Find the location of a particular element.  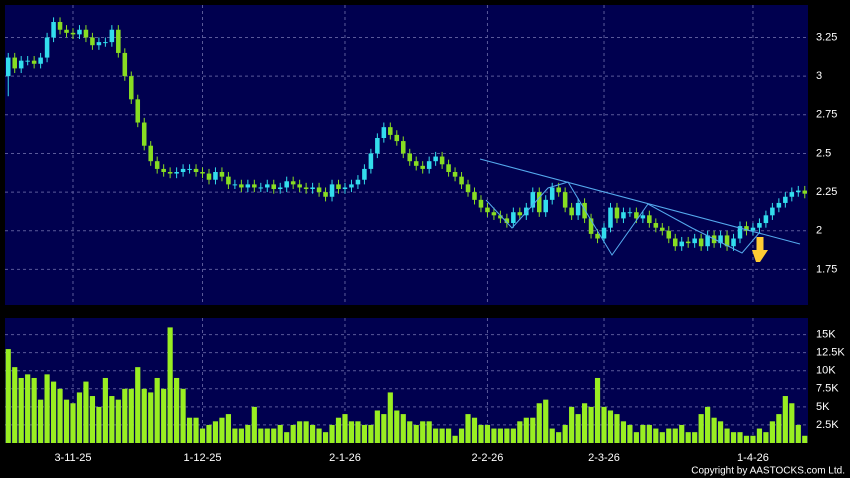

trend-drawing is located at coordinates (640, 207).